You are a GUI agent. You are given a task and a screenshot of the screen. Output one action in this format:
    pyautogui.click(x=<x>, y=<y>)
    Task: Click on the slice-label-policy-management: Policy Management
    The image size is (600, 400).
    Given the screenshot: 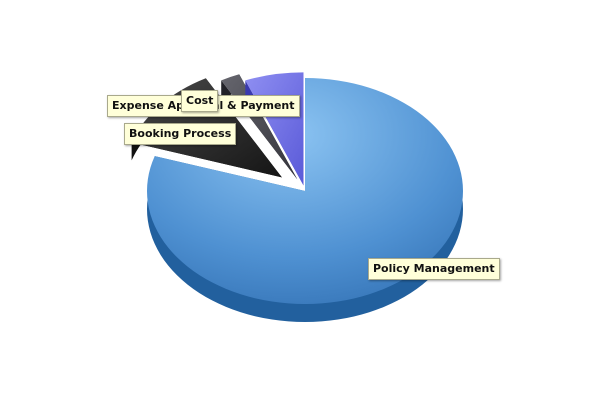 What is the action you would take?
    pyautogui.click(x=434, y=269)
    